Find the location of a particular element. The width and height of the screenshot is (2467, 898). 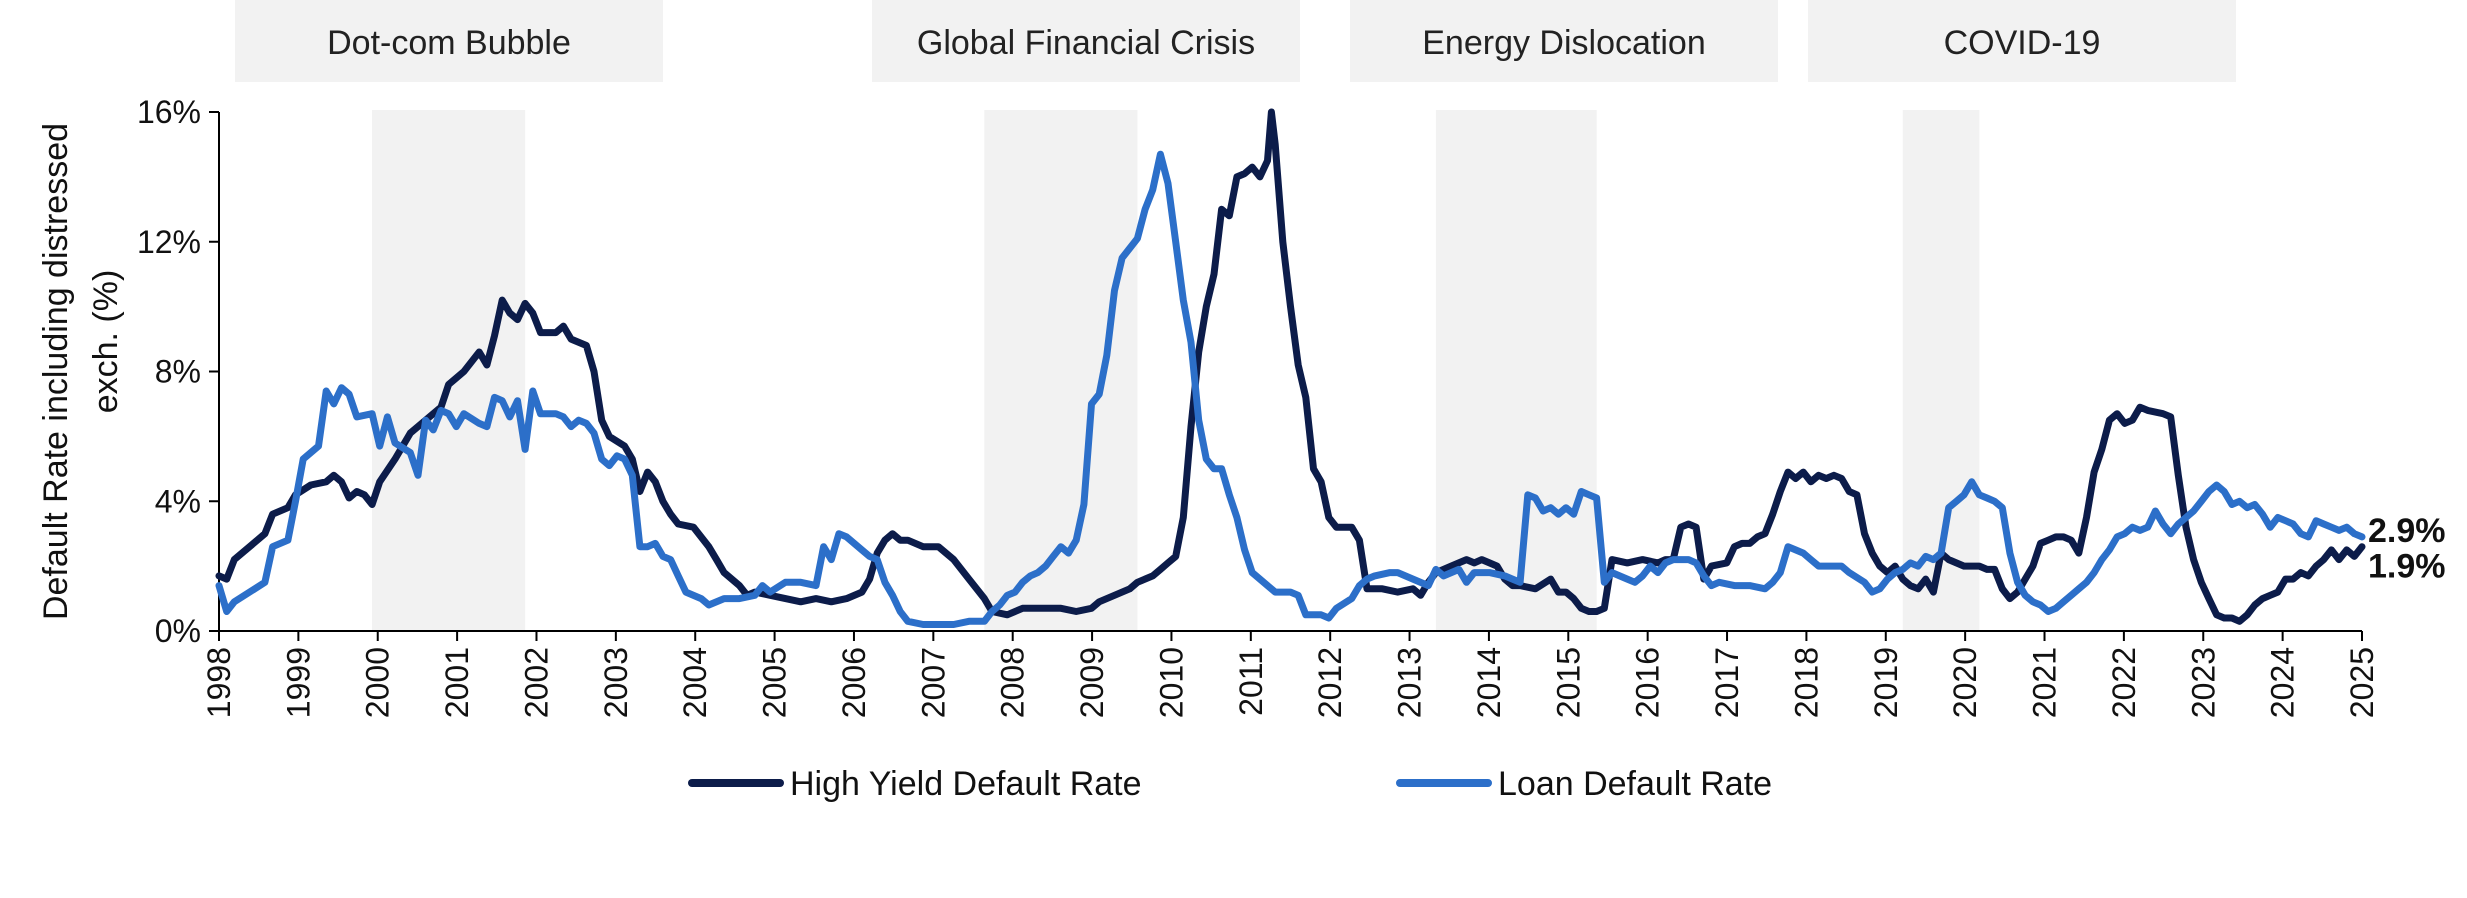

x-tick-label: 2010 is located at coordinates (1171, 682).